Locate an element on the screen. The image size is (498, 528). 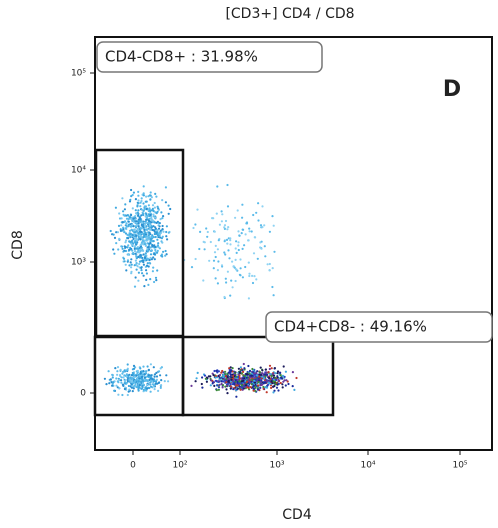
gate-cd8 is located at coordinates (139, 243).